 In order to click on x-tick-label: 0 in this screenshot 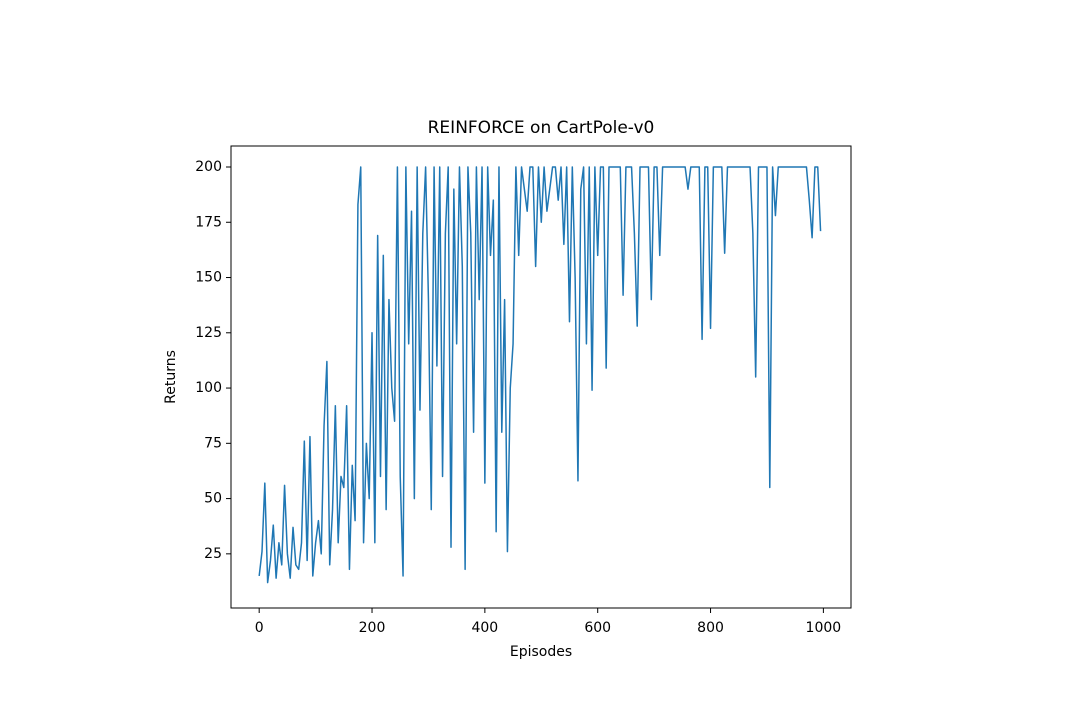, I will do `click(259, 628)`.